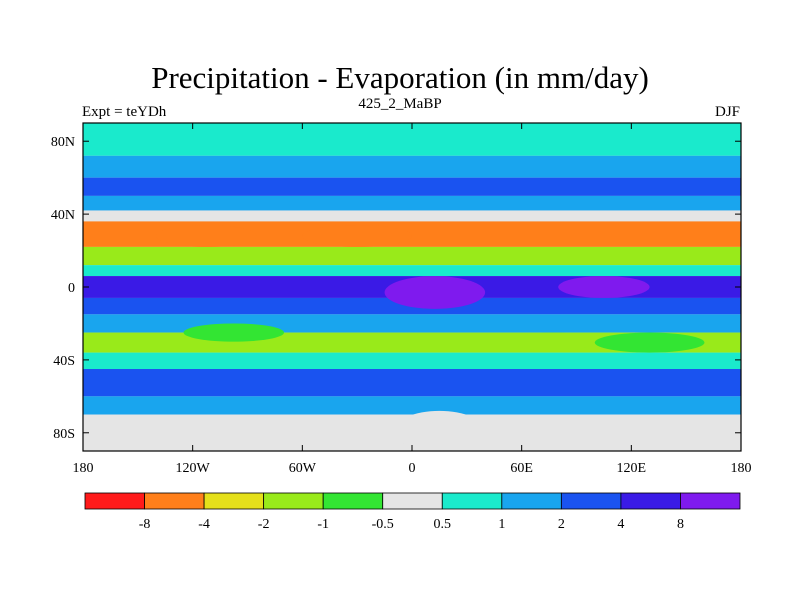  Describe the element at coordinates (727, 112) in the screenshot. I see `season-label: DJF` at that location.